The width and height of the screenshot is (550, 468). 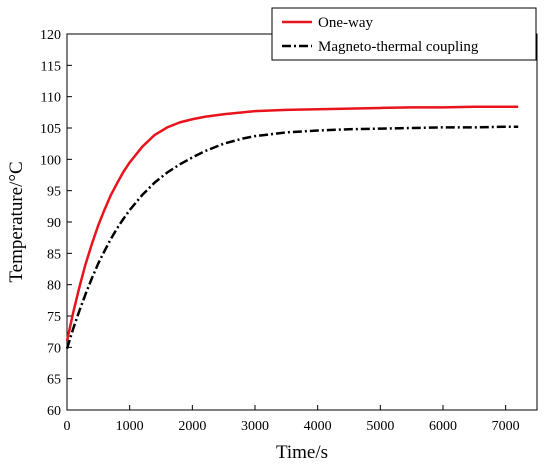 I want to click on x-tick-label: 2000, so click(x=192, y=426).